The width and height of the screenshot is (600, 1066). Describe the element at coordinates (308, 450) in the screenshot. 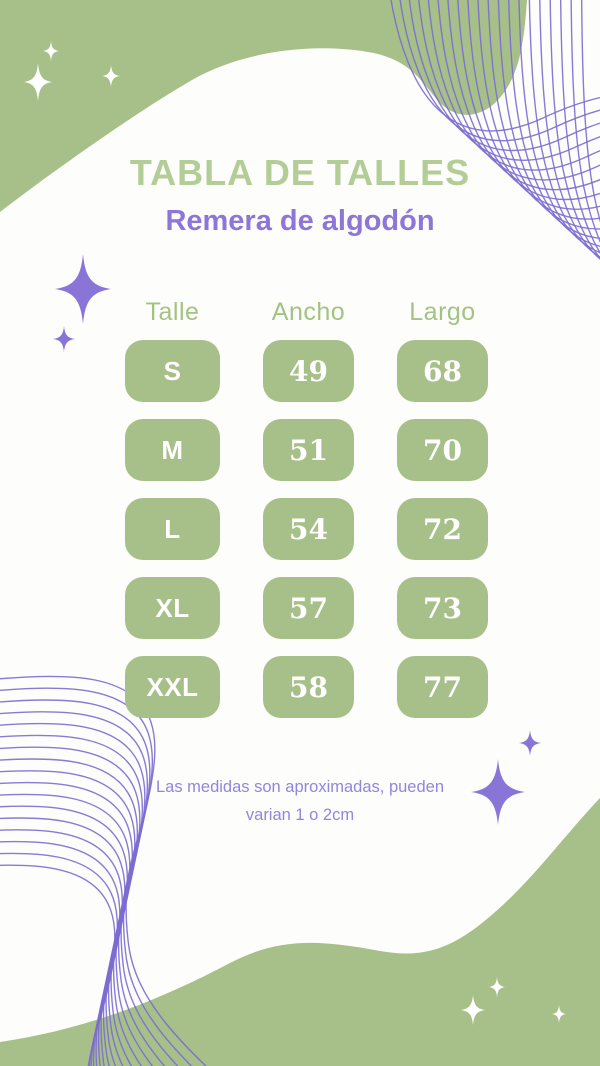

I see `cell-ancho-m: 51` at that location.